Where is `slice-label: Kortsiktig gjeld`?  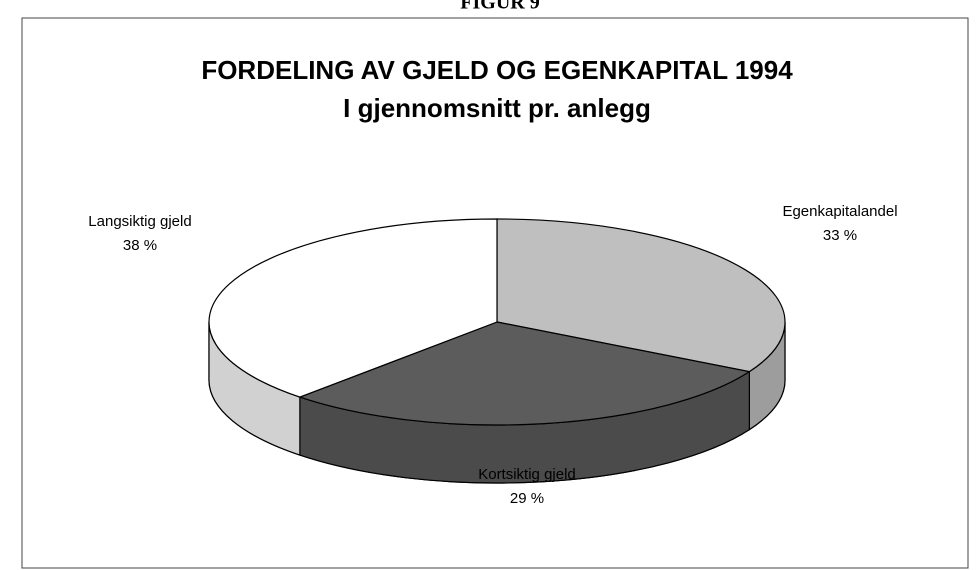
slice-label: Kortsiktig gjeld is located at coordinates (527, 474).